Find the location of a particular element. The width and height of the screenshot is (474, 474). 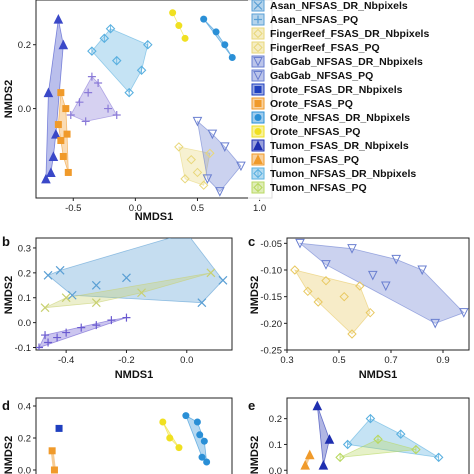

panel-d-ytick-label-0: 0.0 is located at coordinates (24, 470).